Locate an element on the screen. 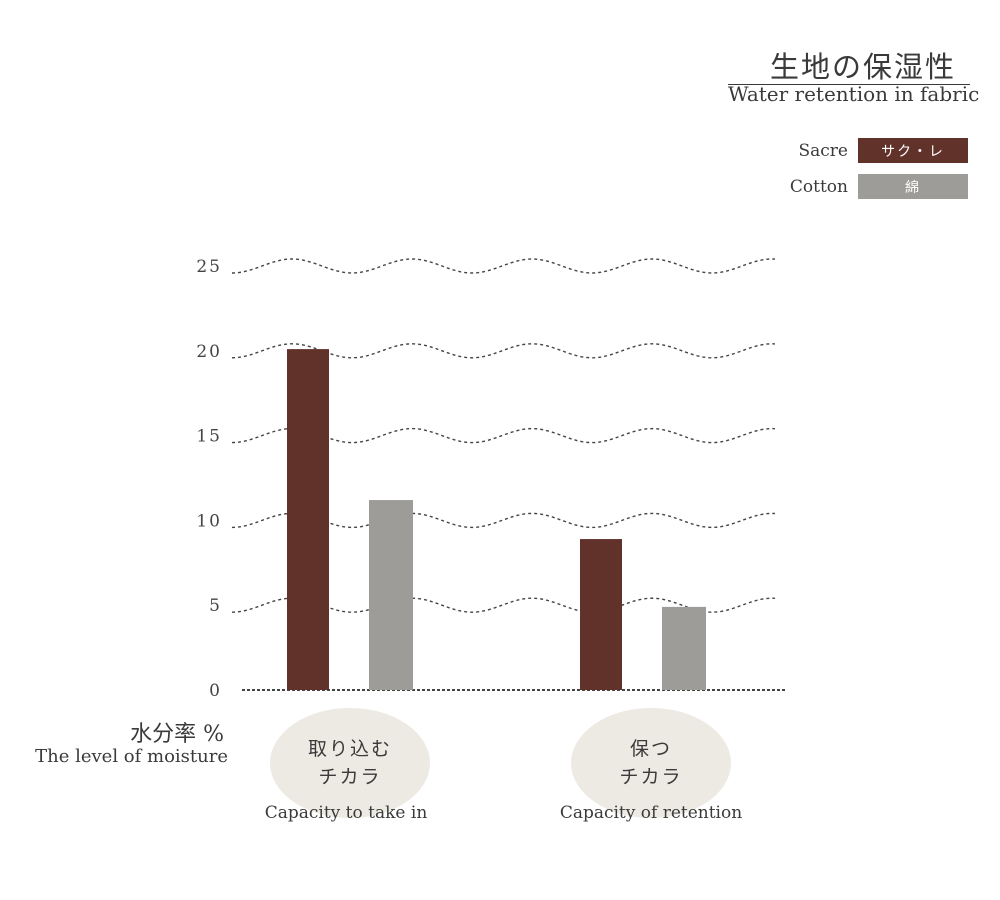 The image size is (1000, 900). y-tick-label-15: 15 is located at coordinates (209, 437).